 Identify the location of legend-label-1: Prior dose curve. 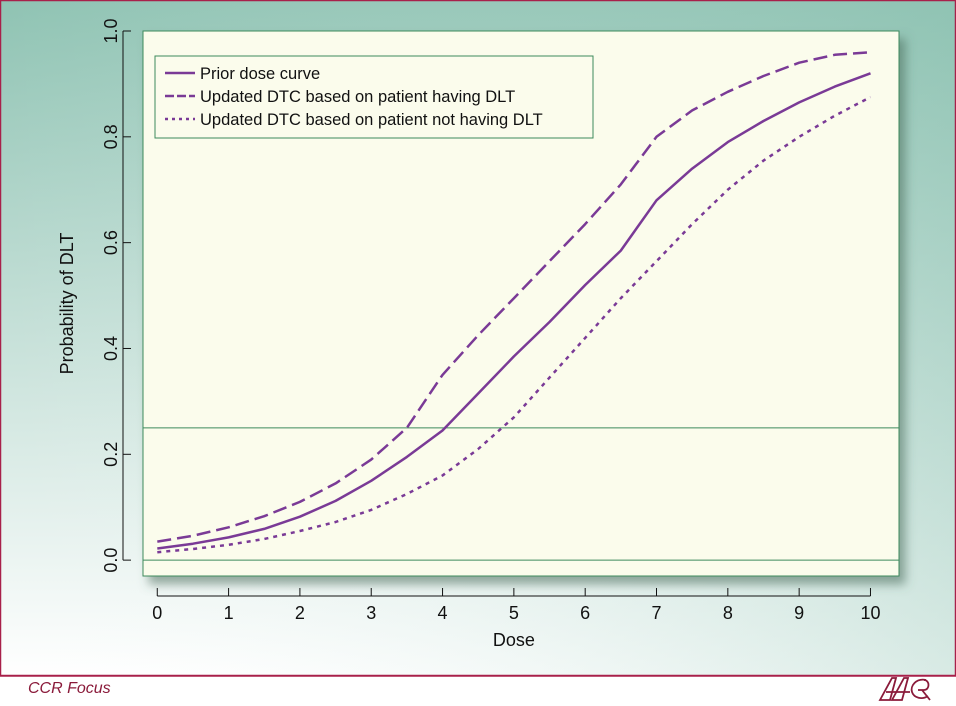
(260, 74).